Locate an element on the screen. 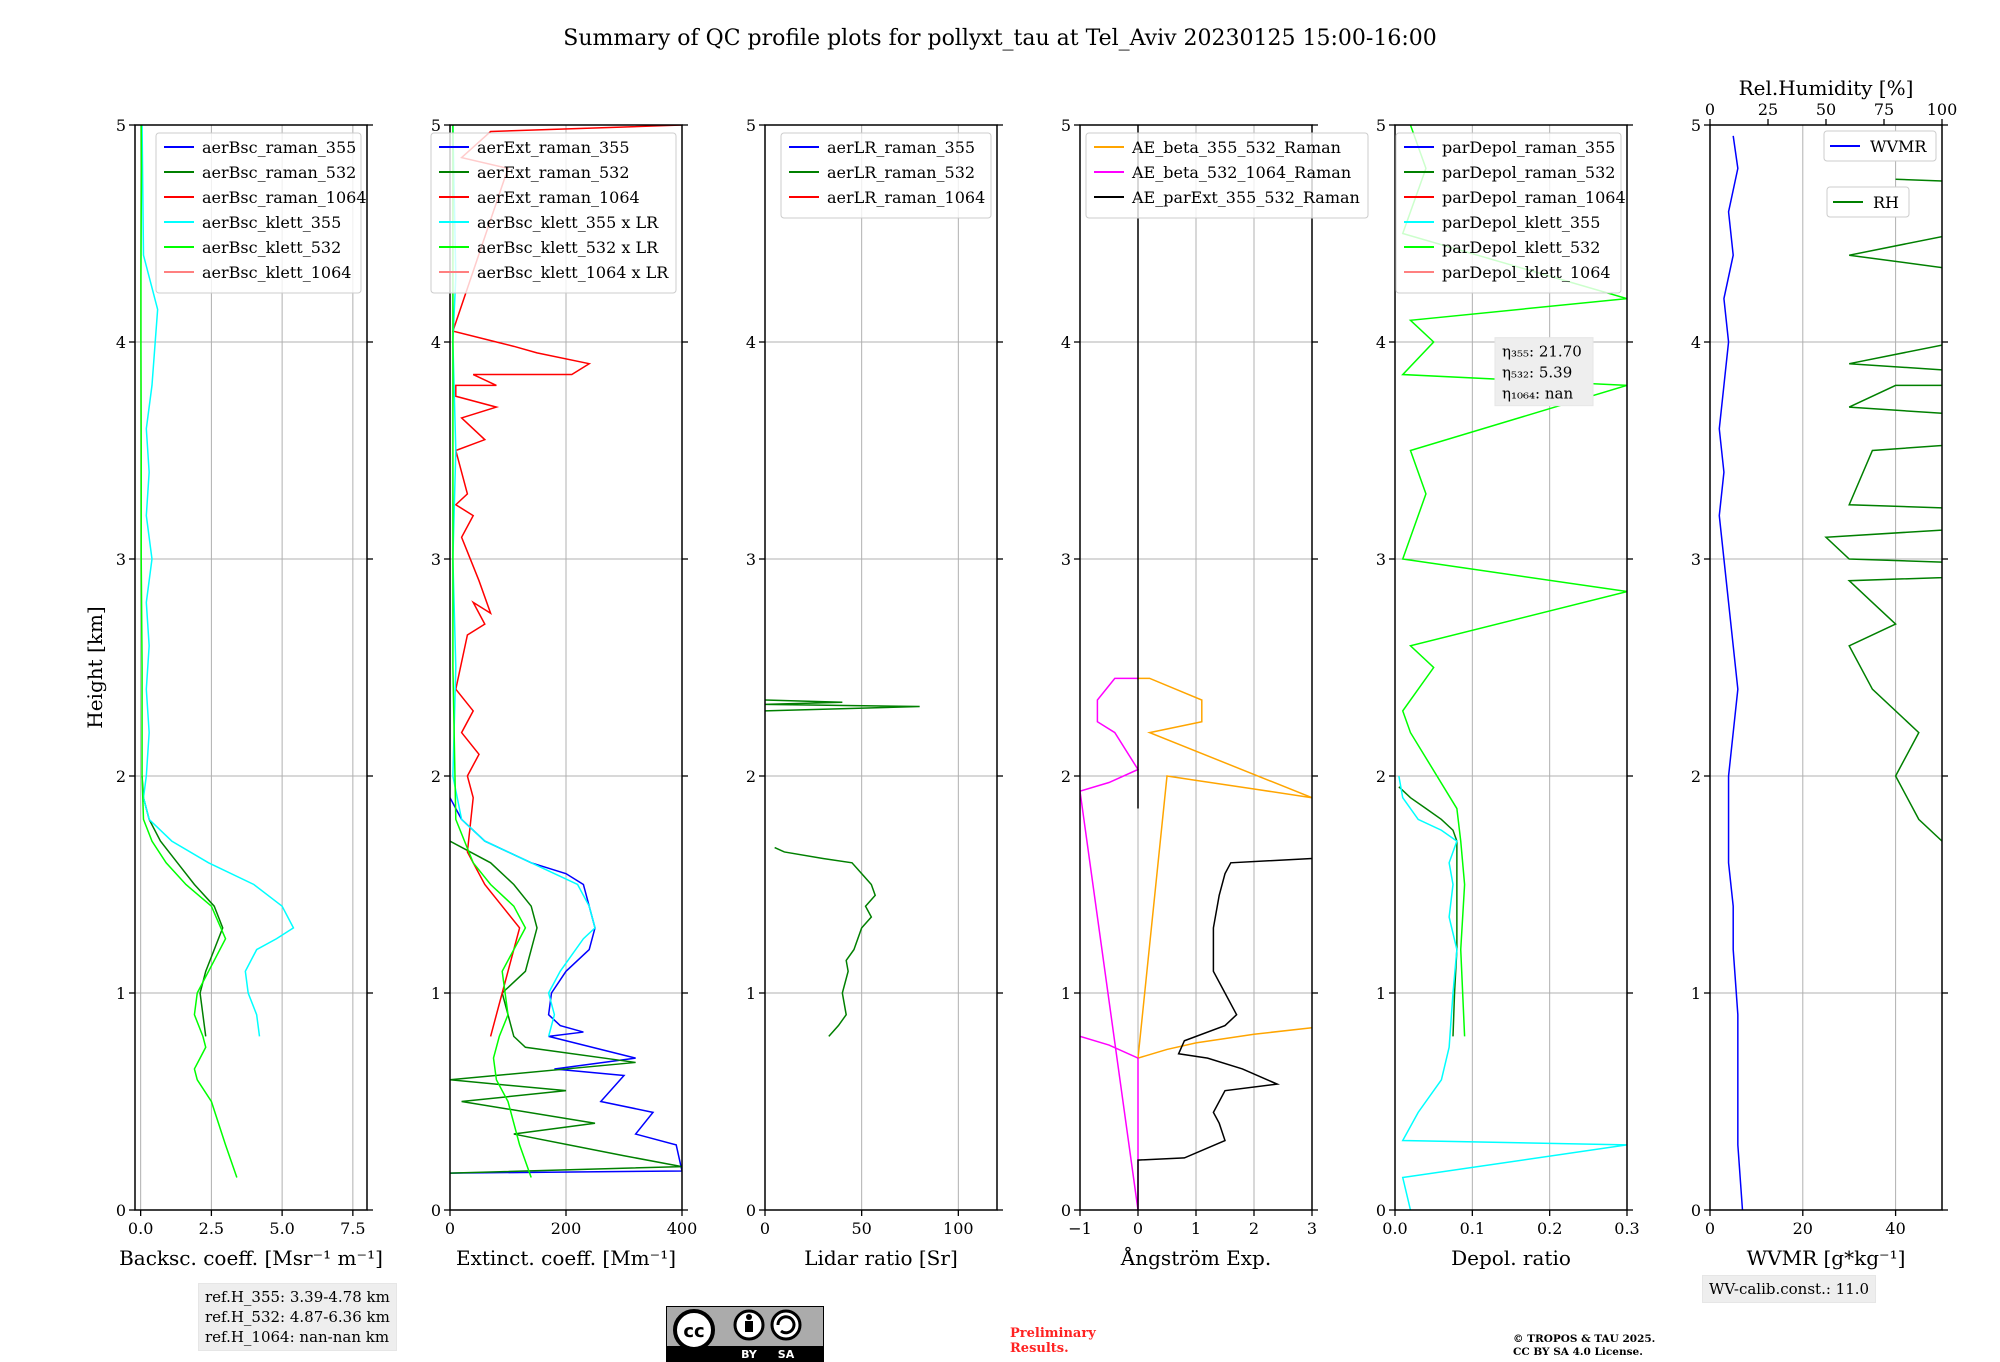 This screenshot has width=2000, height=1362. legend-label: AE_beta_532_1064_Raman is located at coordinates (1241, 172).